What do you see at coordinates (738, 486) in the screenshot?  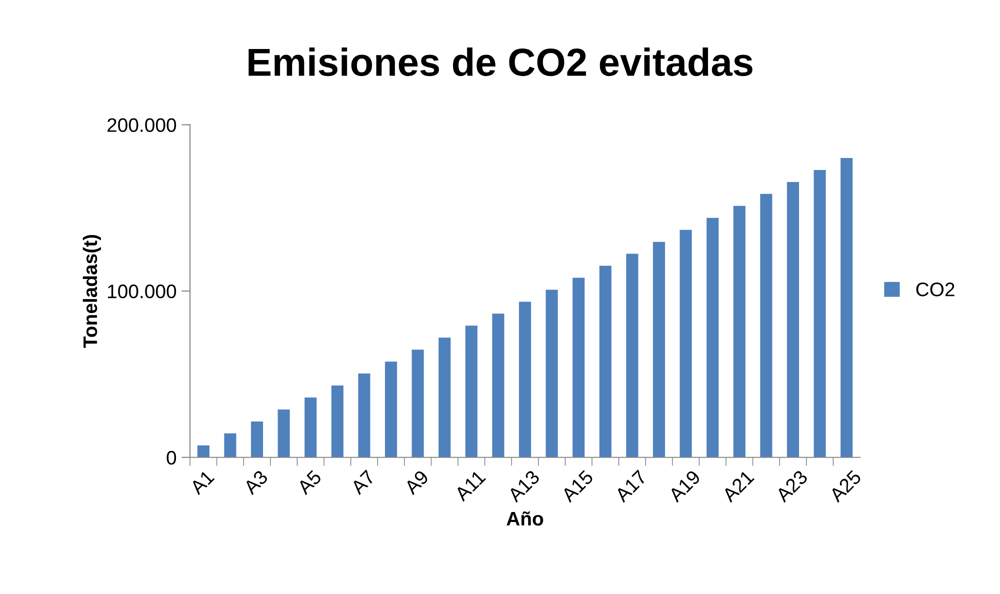 I see `x-tick-label: A21` at bounding box center [738, 486].